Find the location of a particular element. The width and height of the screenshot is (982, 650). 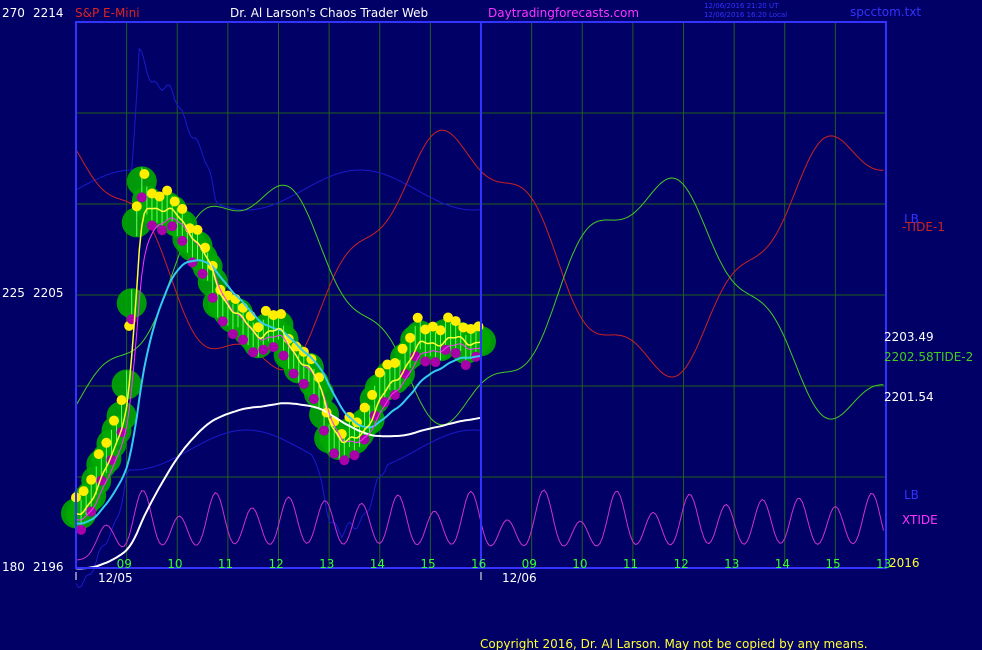

xtide-label: XTIDE is located at coordinates (920, 520).